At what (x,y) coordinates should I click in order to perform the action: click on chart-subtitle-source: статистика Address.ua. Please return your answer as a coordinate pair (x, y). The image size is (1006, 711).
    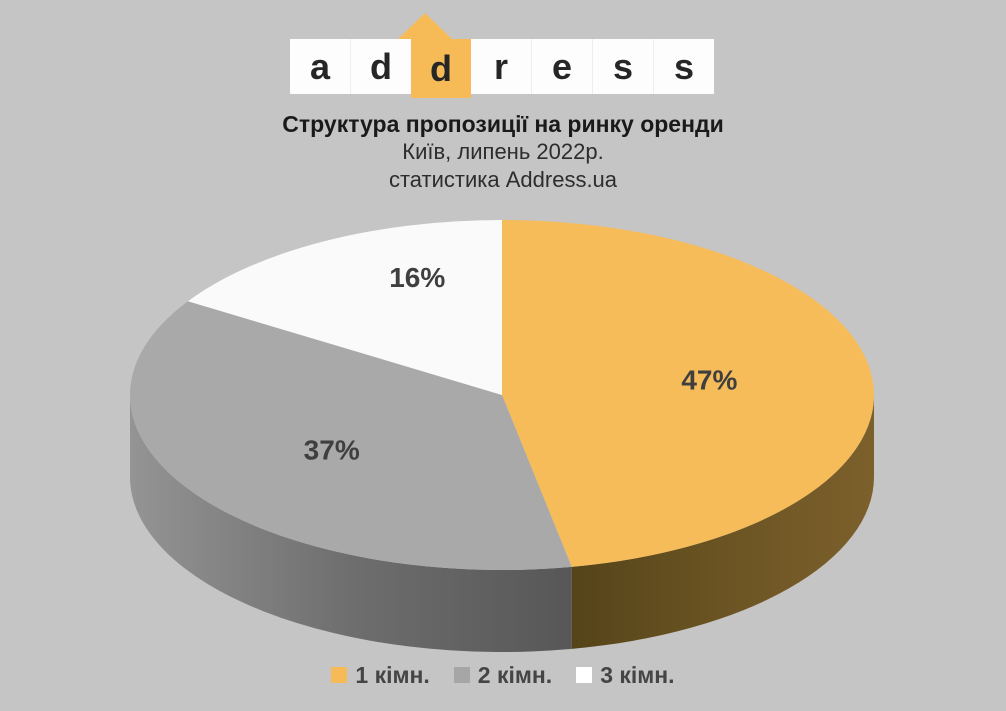
    Looking at the image, I should click on (503, 179).